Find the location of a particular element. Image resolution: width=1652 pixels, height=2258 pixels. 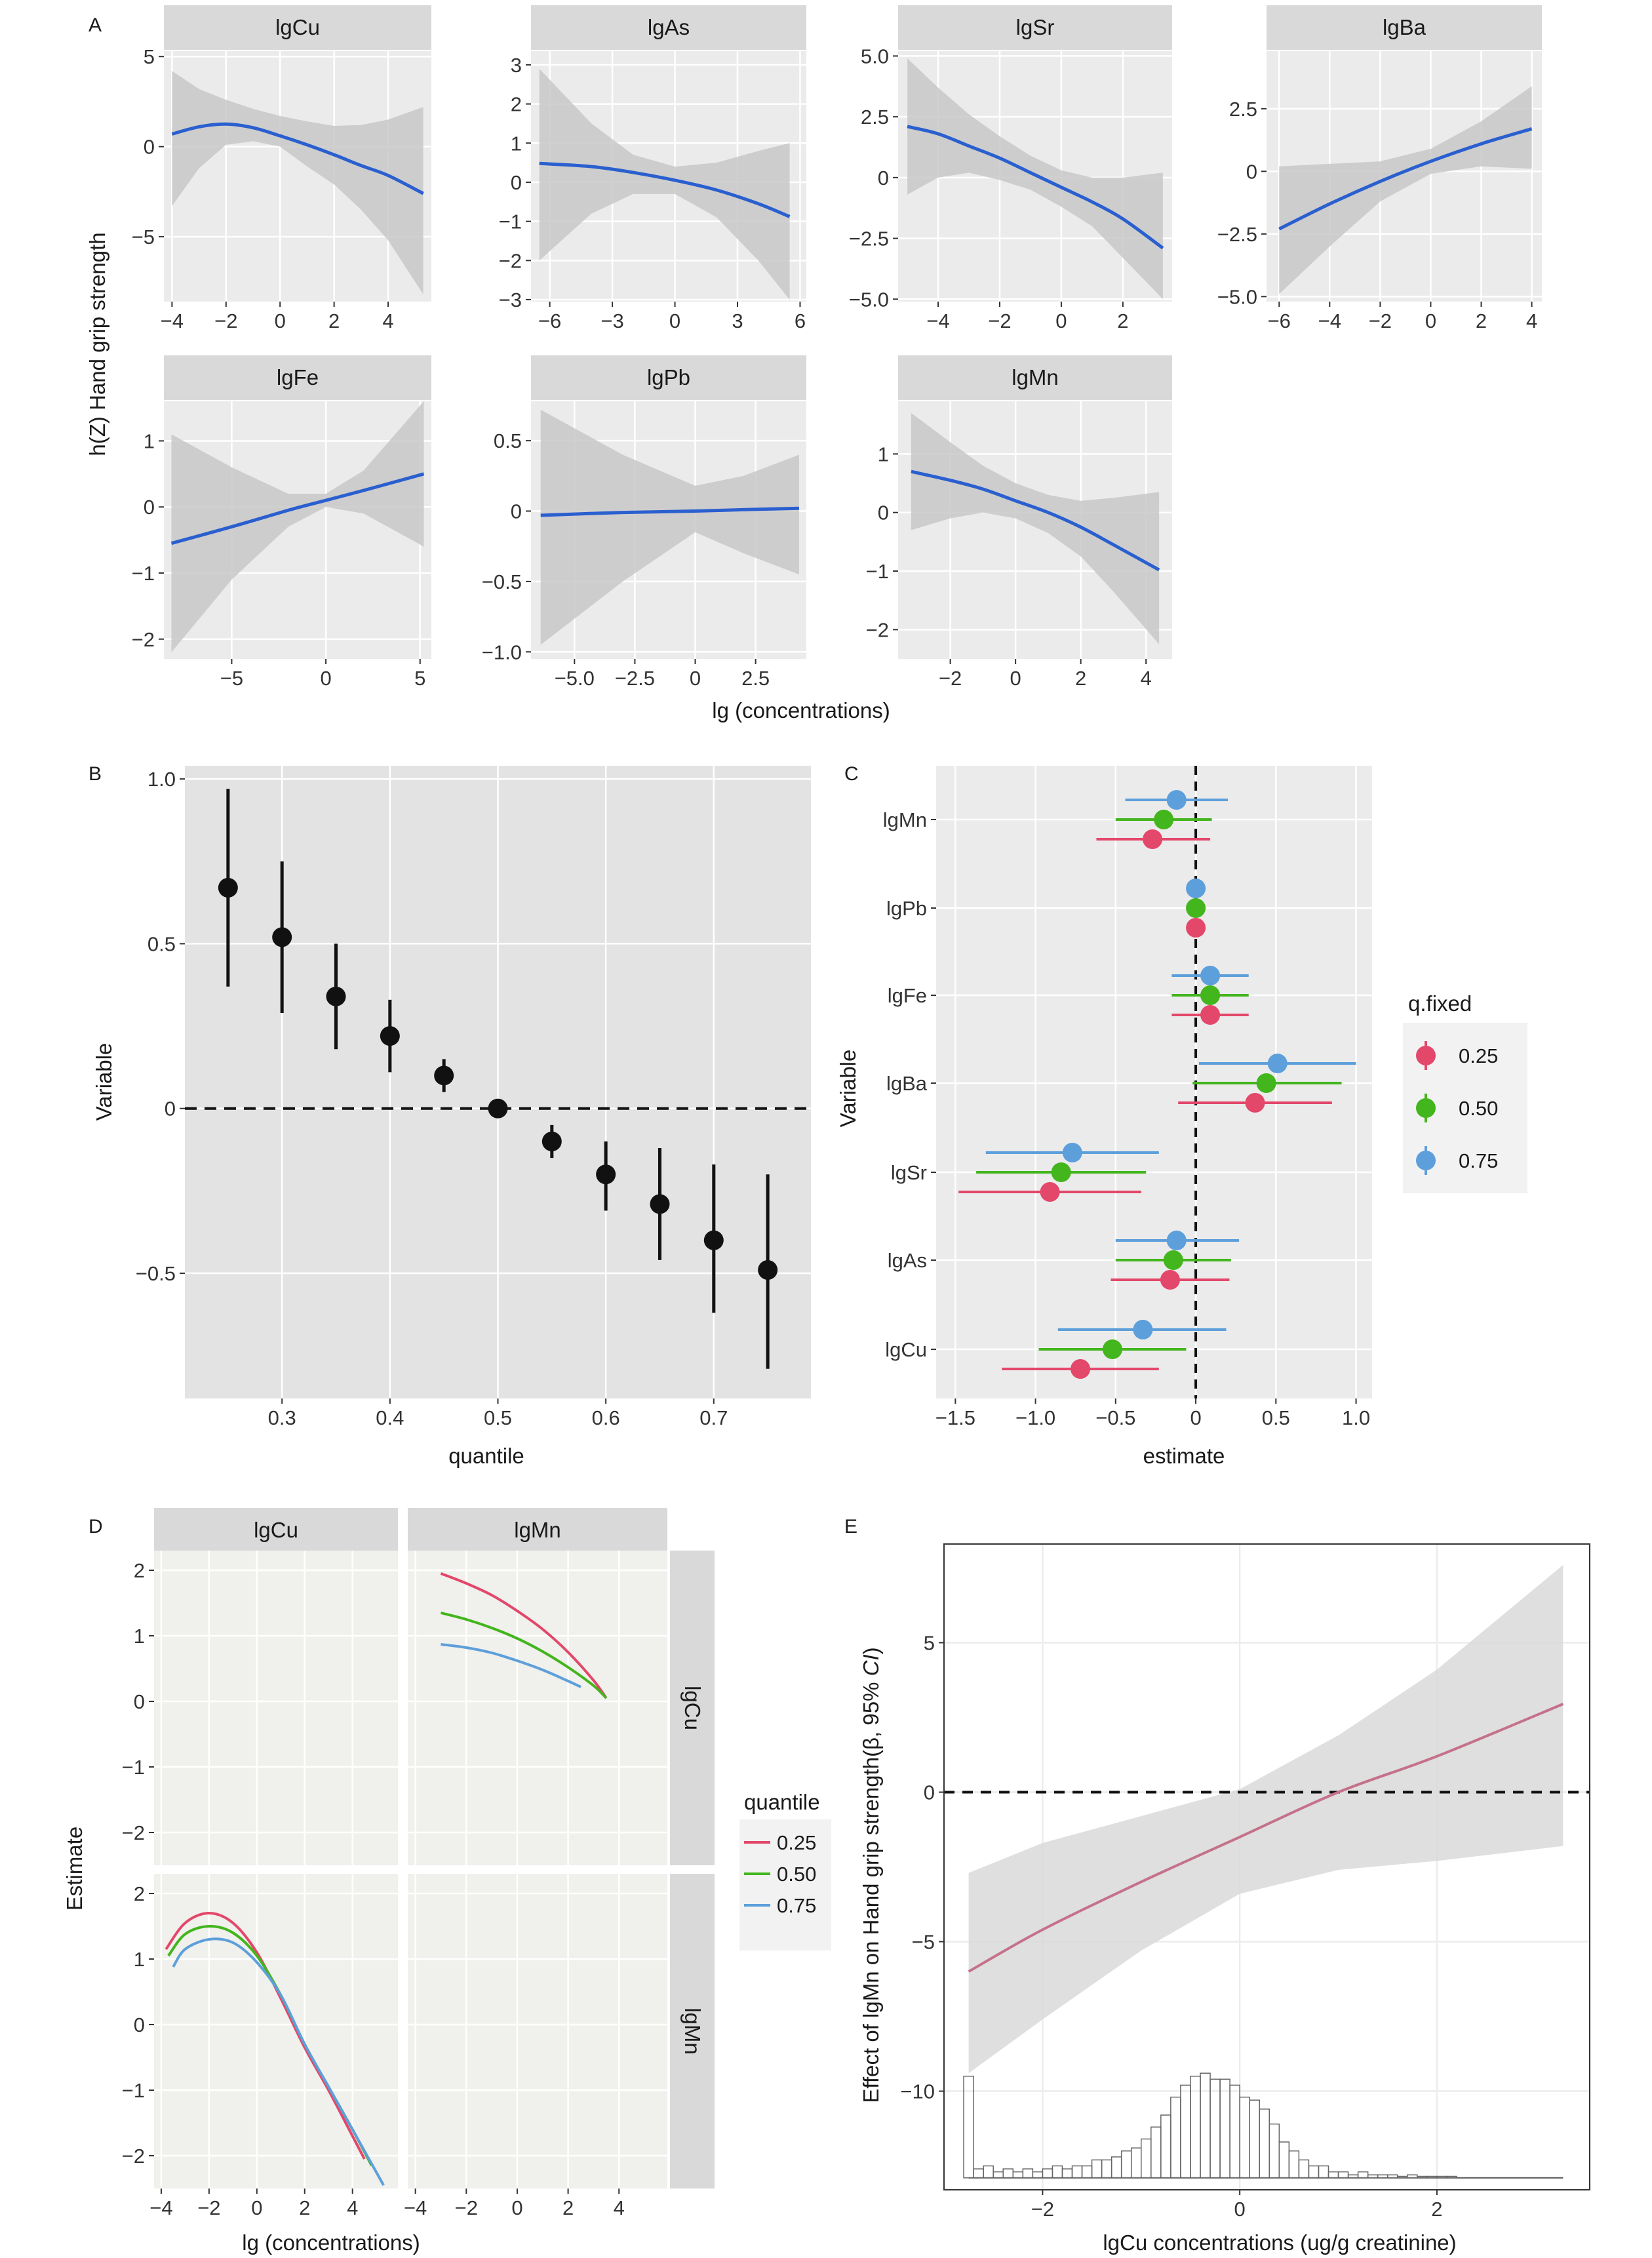

panel-a-lgpb-fit-line is located at coordinates (670, 511).